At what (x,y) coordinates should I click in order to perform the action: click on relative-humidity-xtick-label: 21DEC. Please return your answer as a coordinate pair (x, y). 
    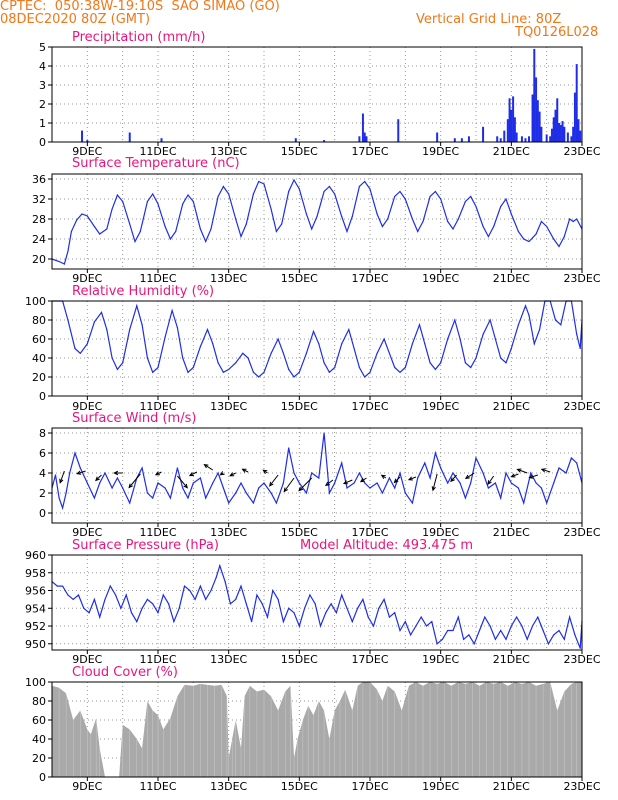
    Looking at the image, I should click on (511, 406).